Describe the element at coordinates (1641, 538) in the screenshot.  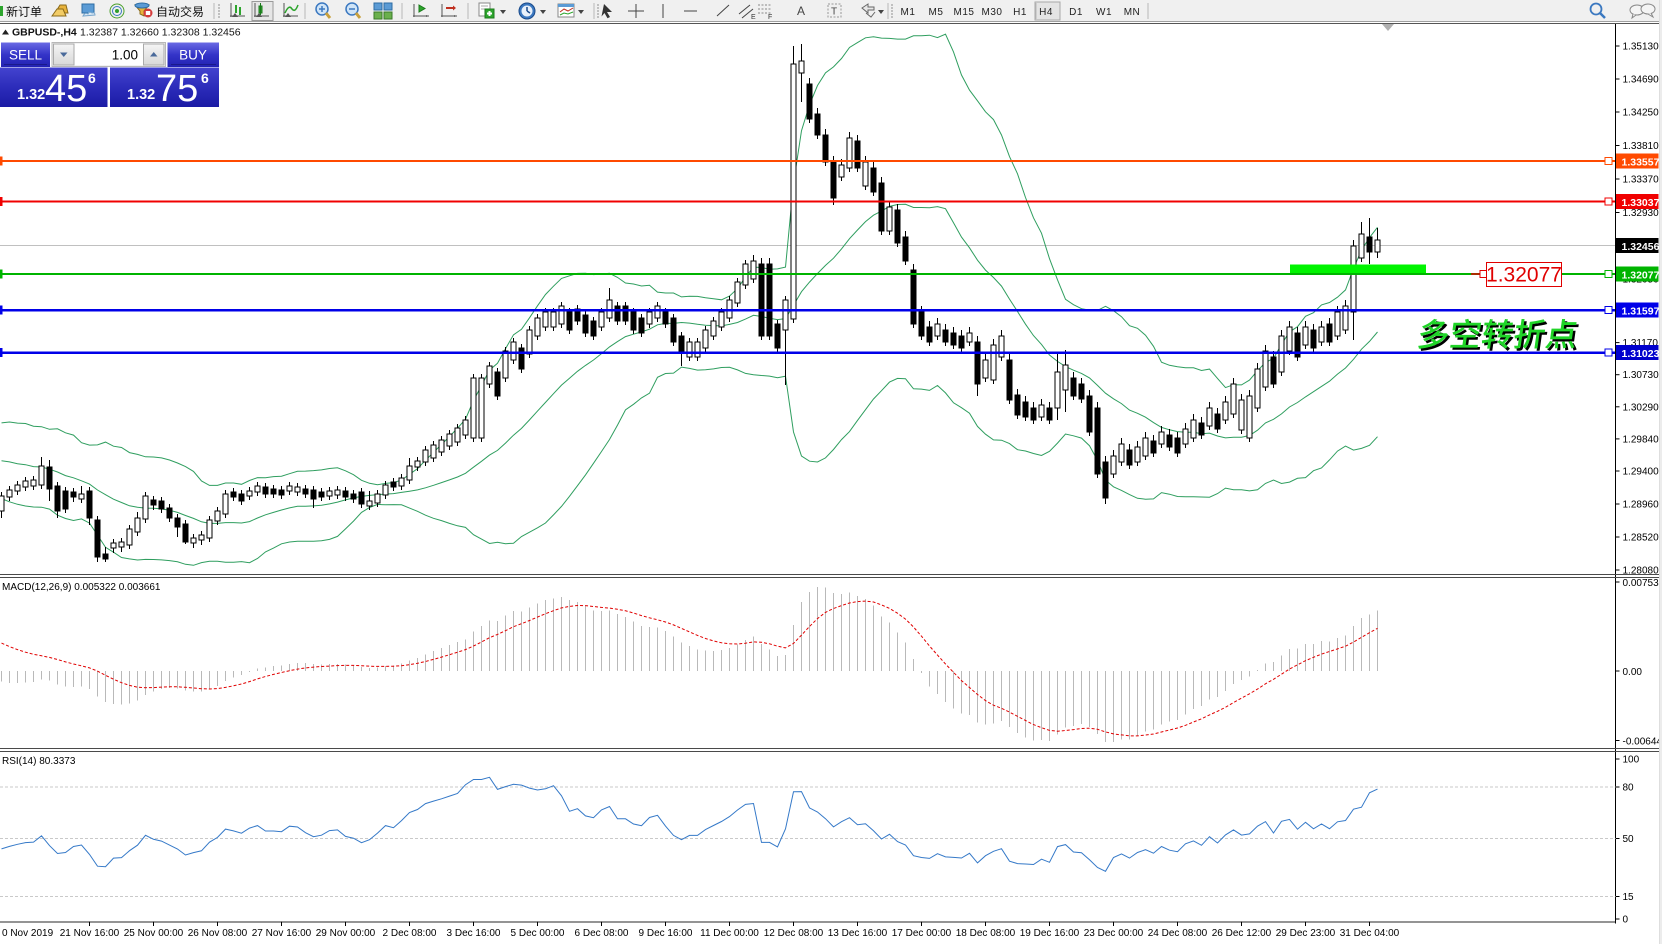
I see `svg-text: 1.28520` at that location.